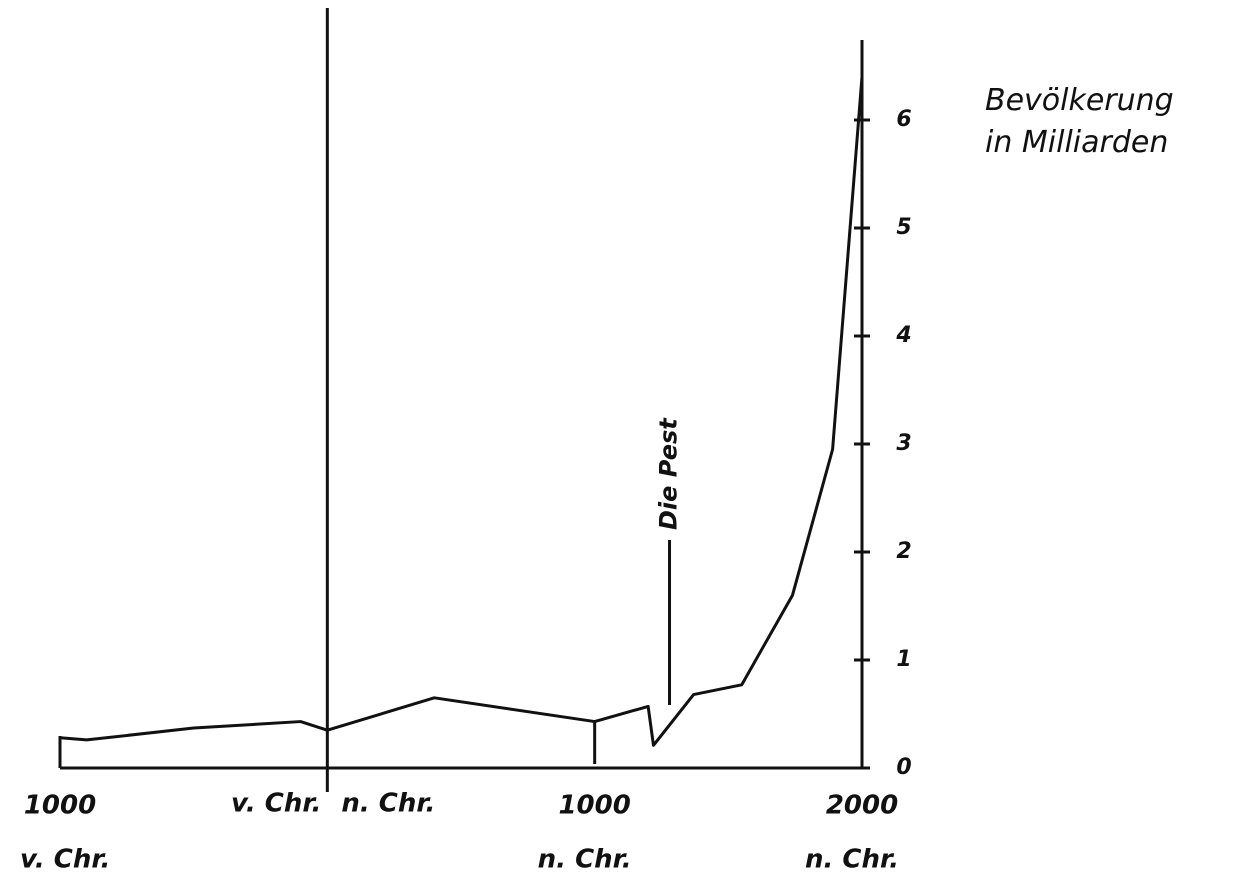 The image size is (1252, 879). I want to click on y-tick-label: 1, so click(903, 659).